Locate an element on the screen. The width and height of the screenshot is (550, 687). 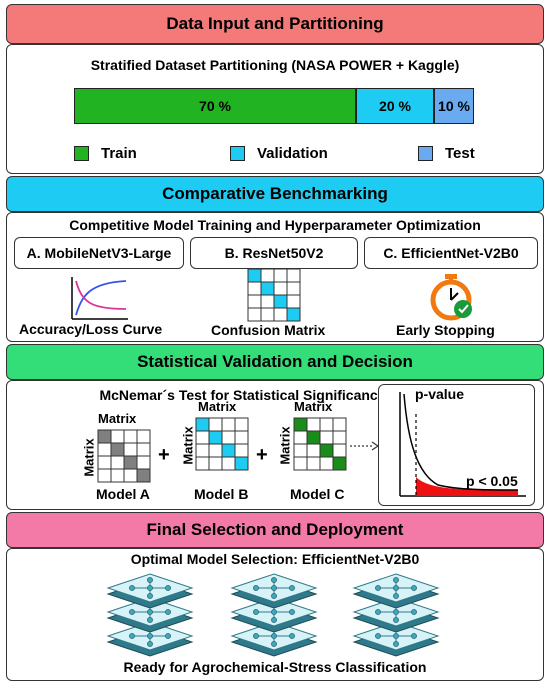
legend-swatch-test is located at coordinates (425, 153).